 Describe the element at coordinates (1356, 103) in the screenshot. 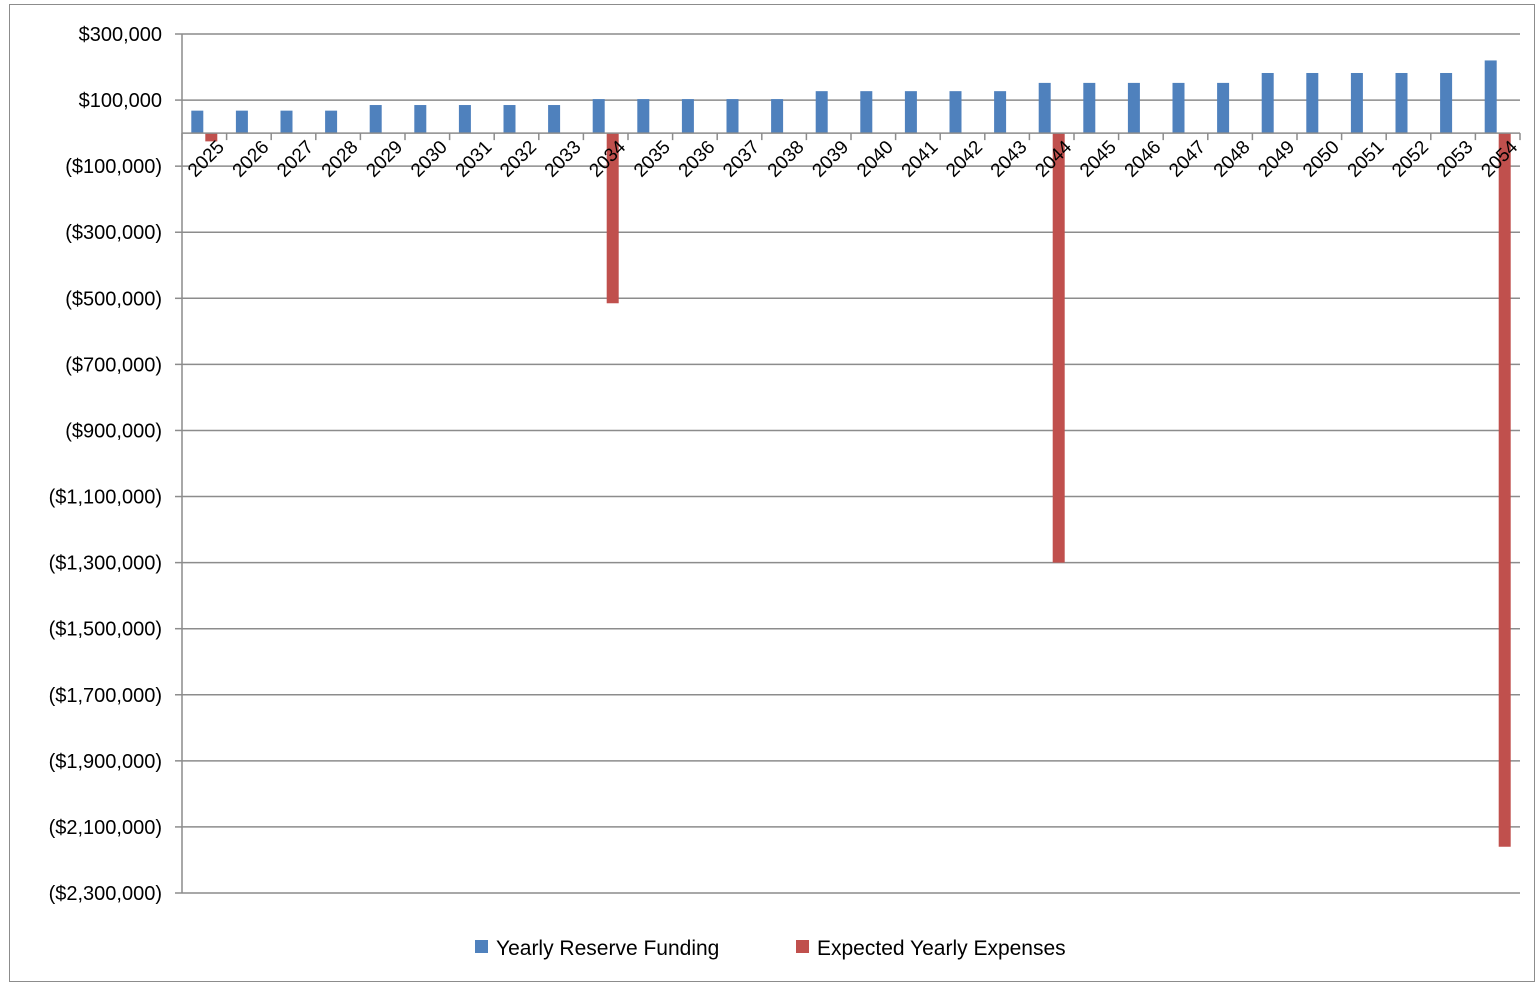

I see `funding-bar-2051` at that location.